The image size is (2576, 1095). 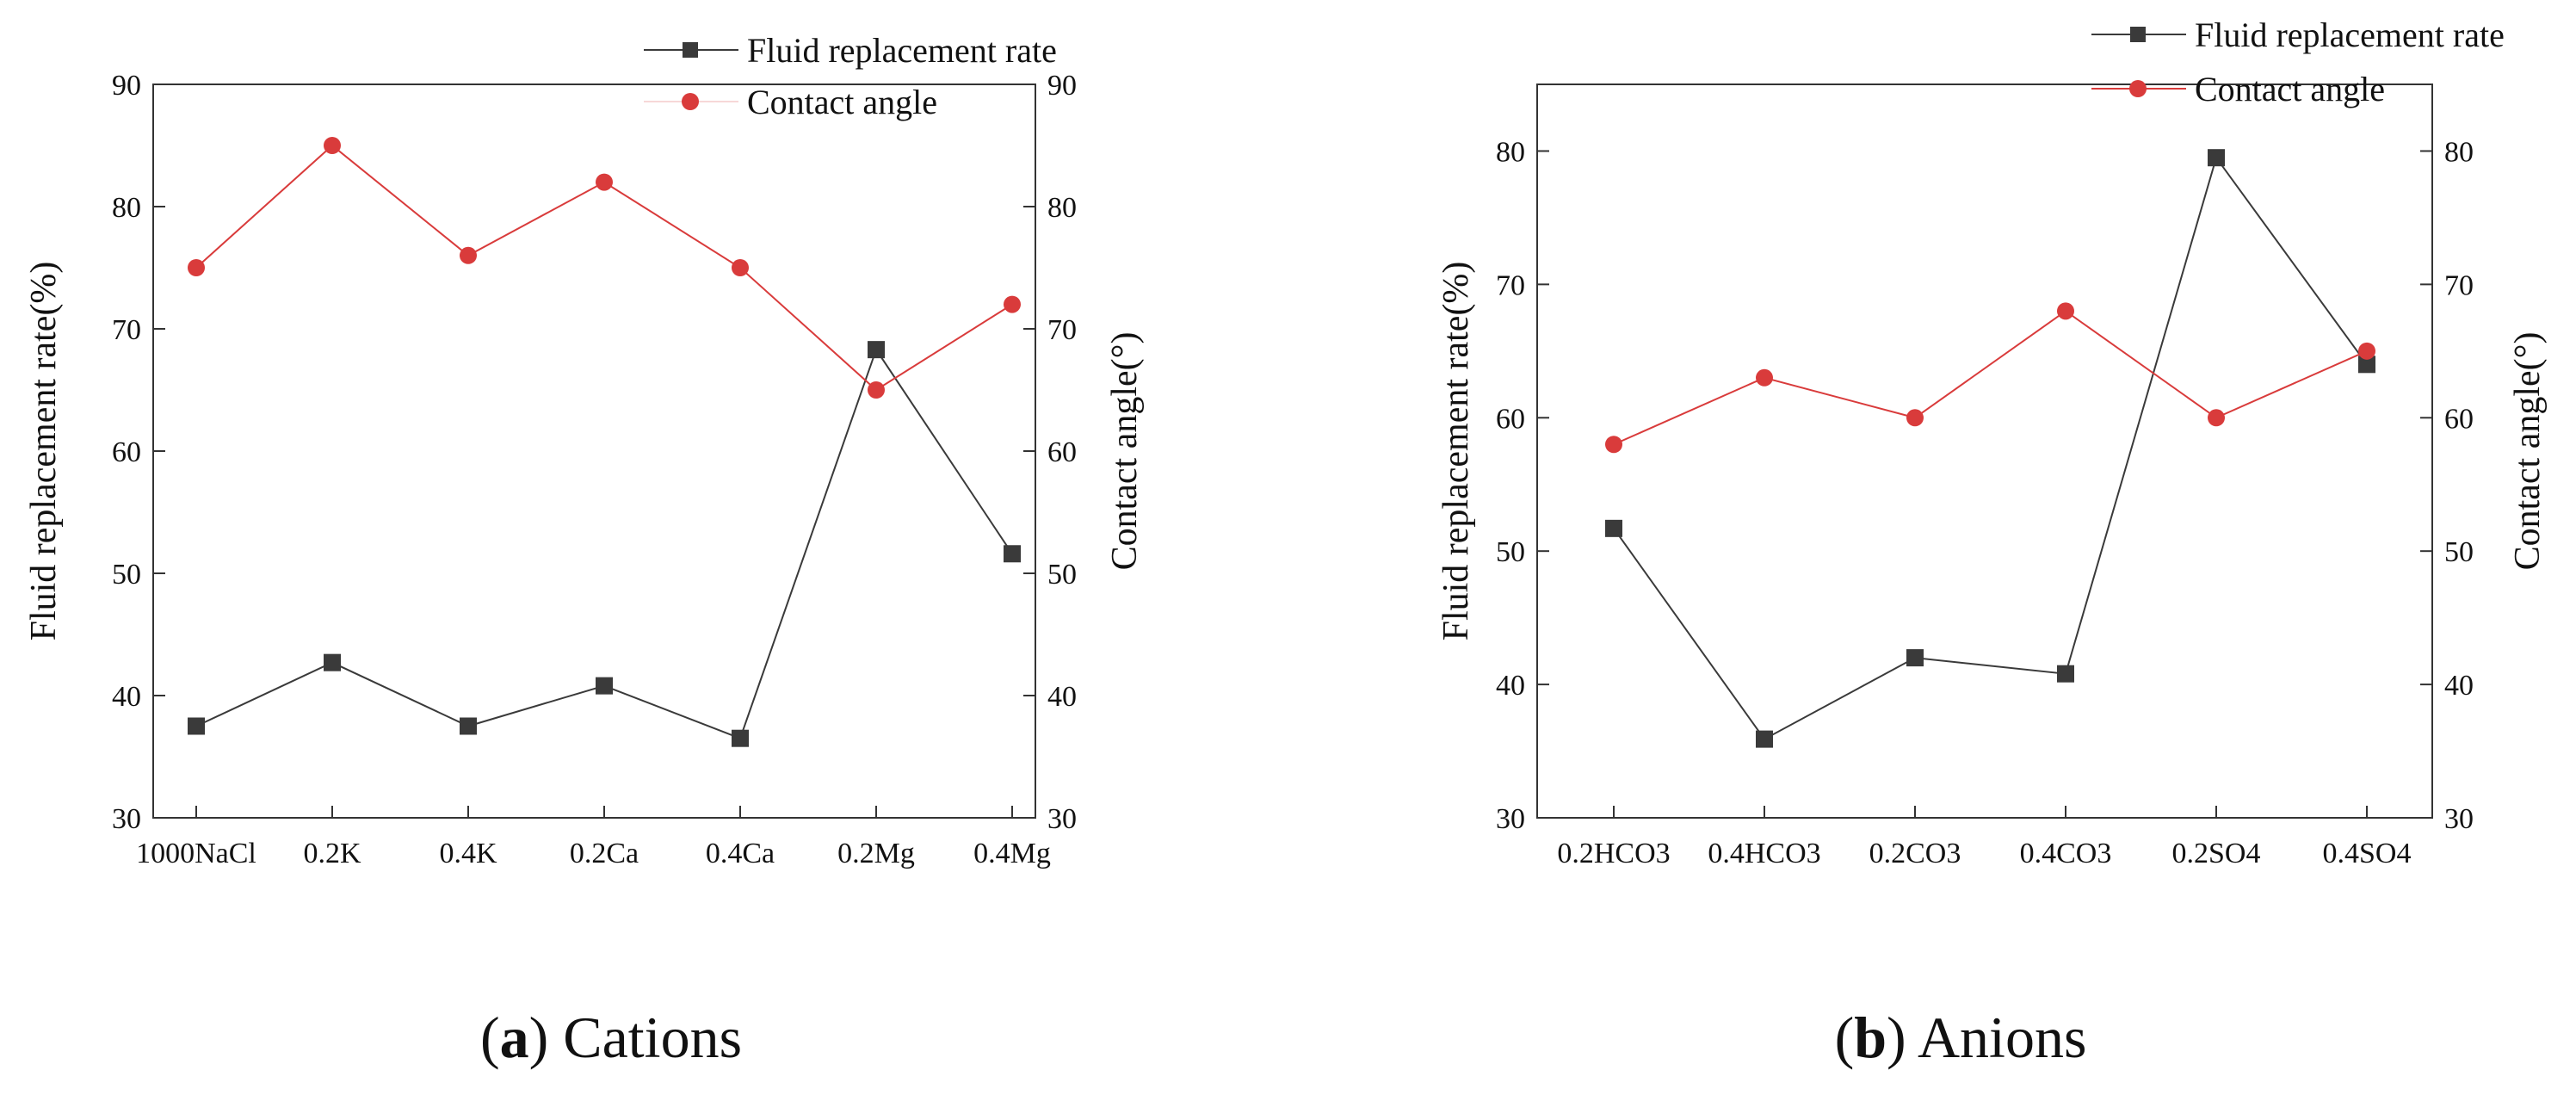 I want to click on caption: (a) Cations, so click(x=611, y=1037).